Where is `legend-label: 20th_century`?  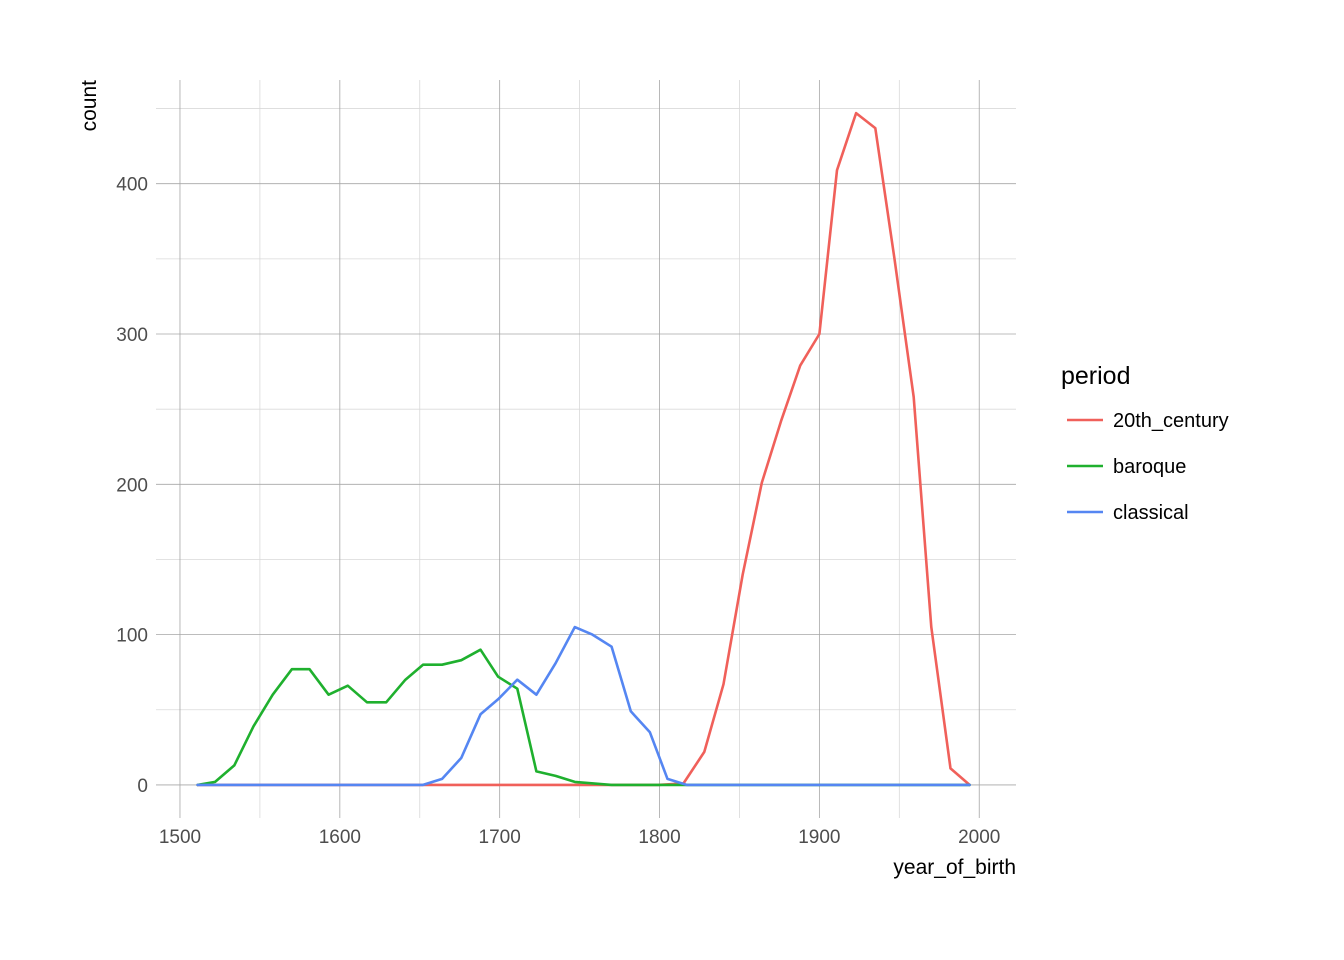
legend-label: 20th_century is located at coordinates (1171, 421).